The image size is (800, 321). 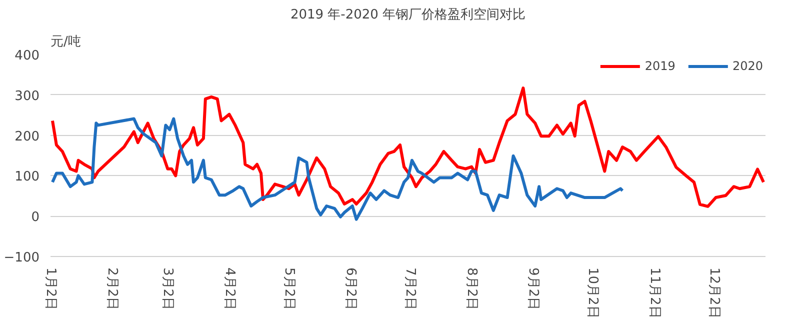 I want to click on y-tick-label: 300, so click(x=27, y=96).